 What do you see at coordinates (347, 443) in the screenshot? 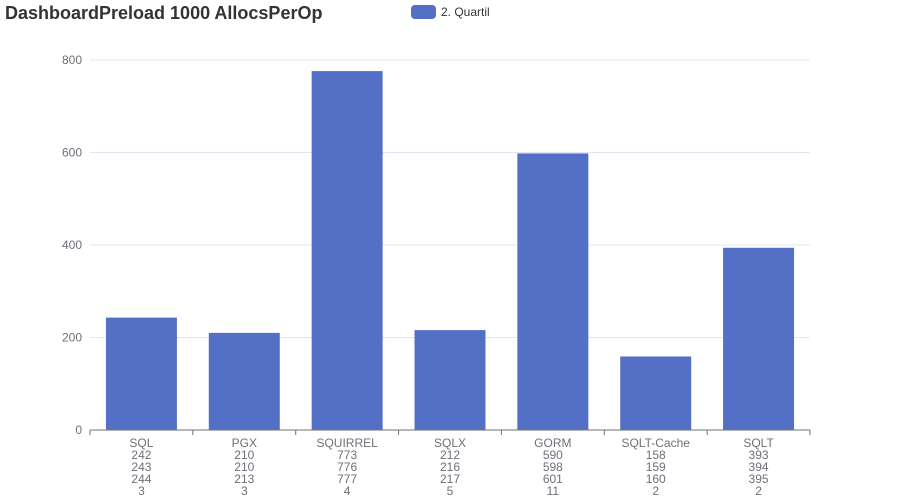
I see `x-category-label: SQUIRREL` at bounding box center [347, 443].